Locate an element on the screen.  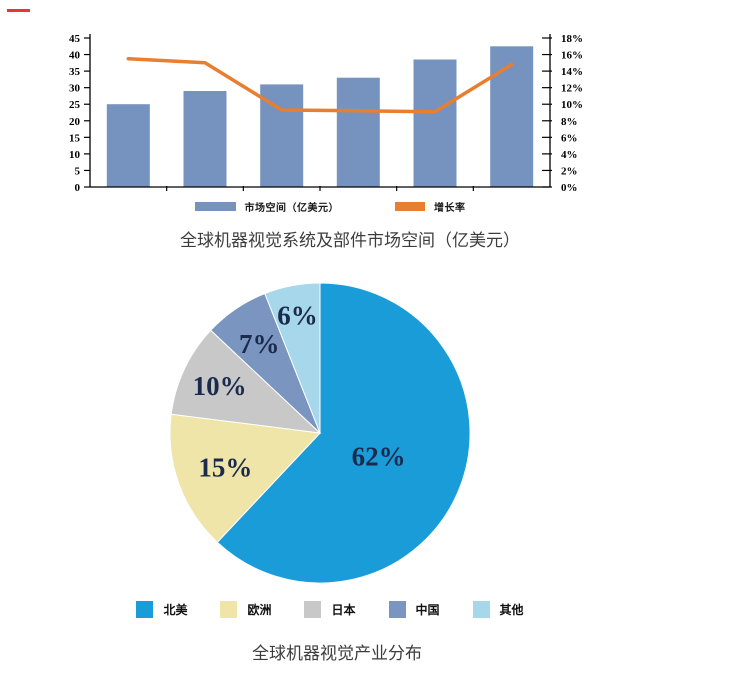
pie-legend-item-north-america: 北美 is located at coordinates (161, 609).